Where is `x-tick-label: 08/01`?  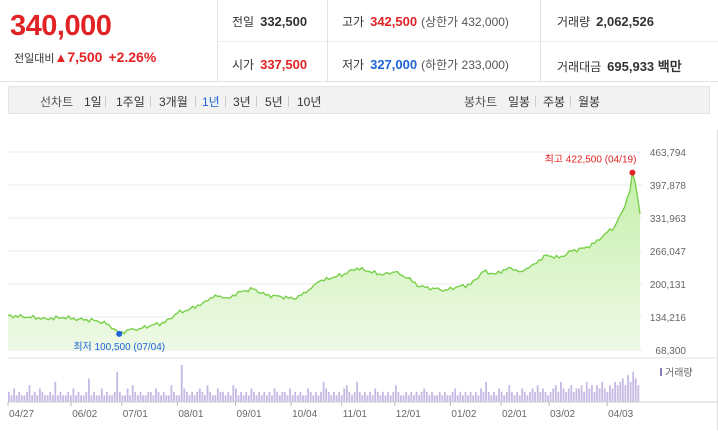 x-tick-label: 08/01 is located at coordinates (190, 414).